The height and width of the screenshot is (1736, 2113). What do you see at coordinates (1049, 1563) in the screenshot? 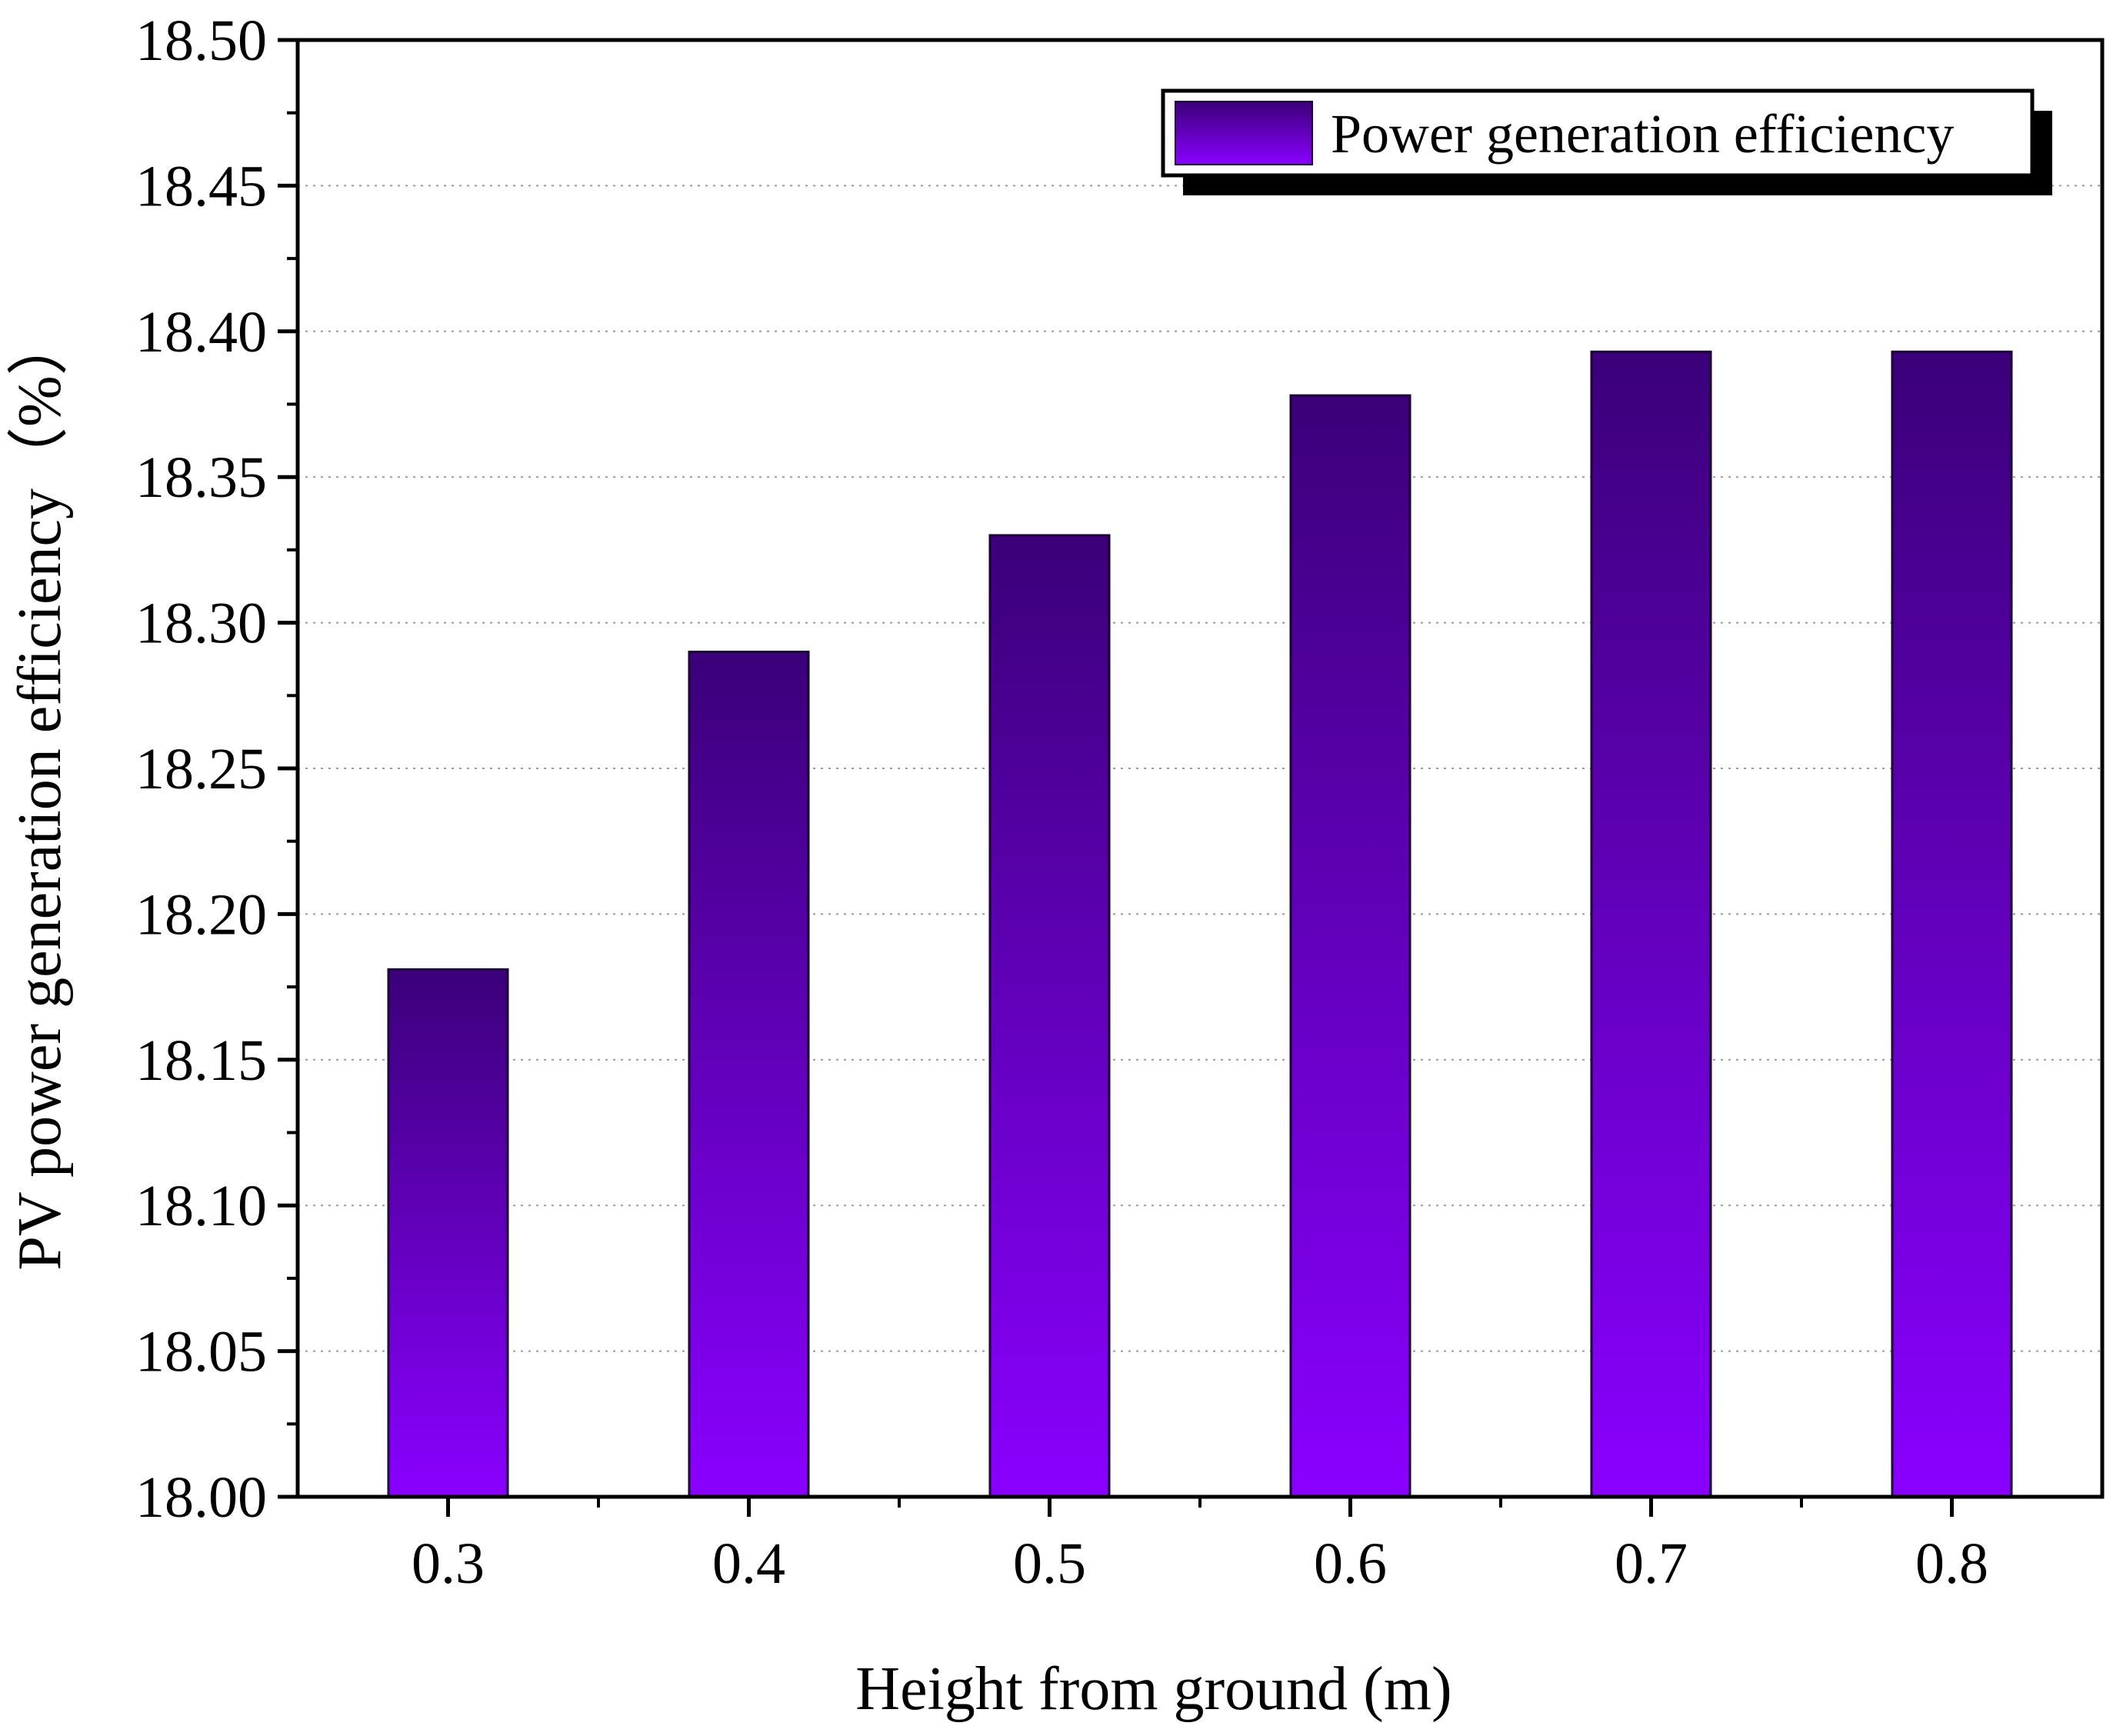
I see `x-tick-label: 0.5` at bounding box center [1049, 1563].